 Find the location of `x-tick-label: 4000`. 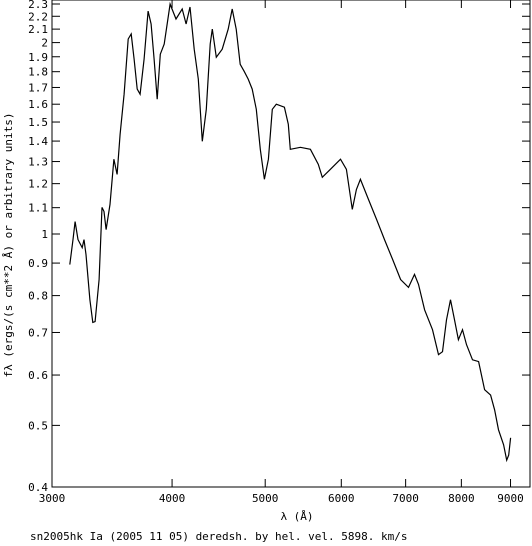

x-tick-label: 4000 is located at coordinates (172, 498).